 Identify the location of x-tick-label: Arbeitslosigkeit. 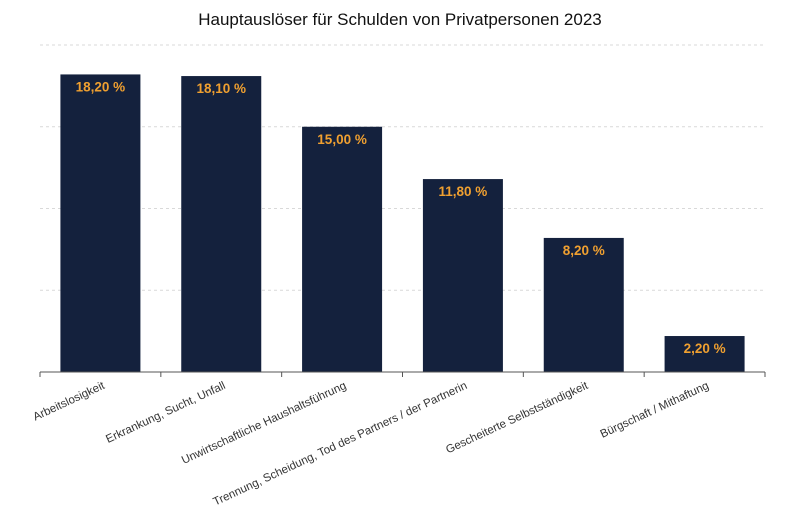
(70, 402).